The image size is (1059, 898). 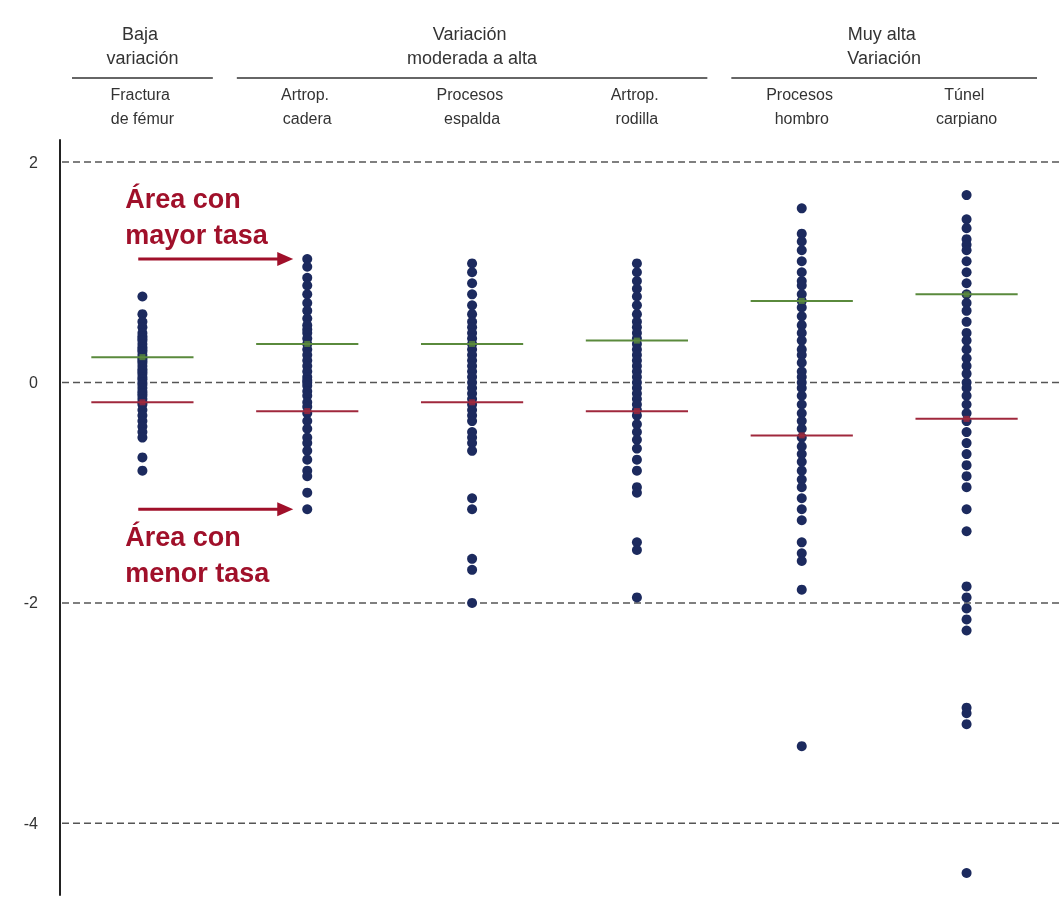 I want to click on x-tick-label: Artrop. rodilla, so click(x=637, y=106).